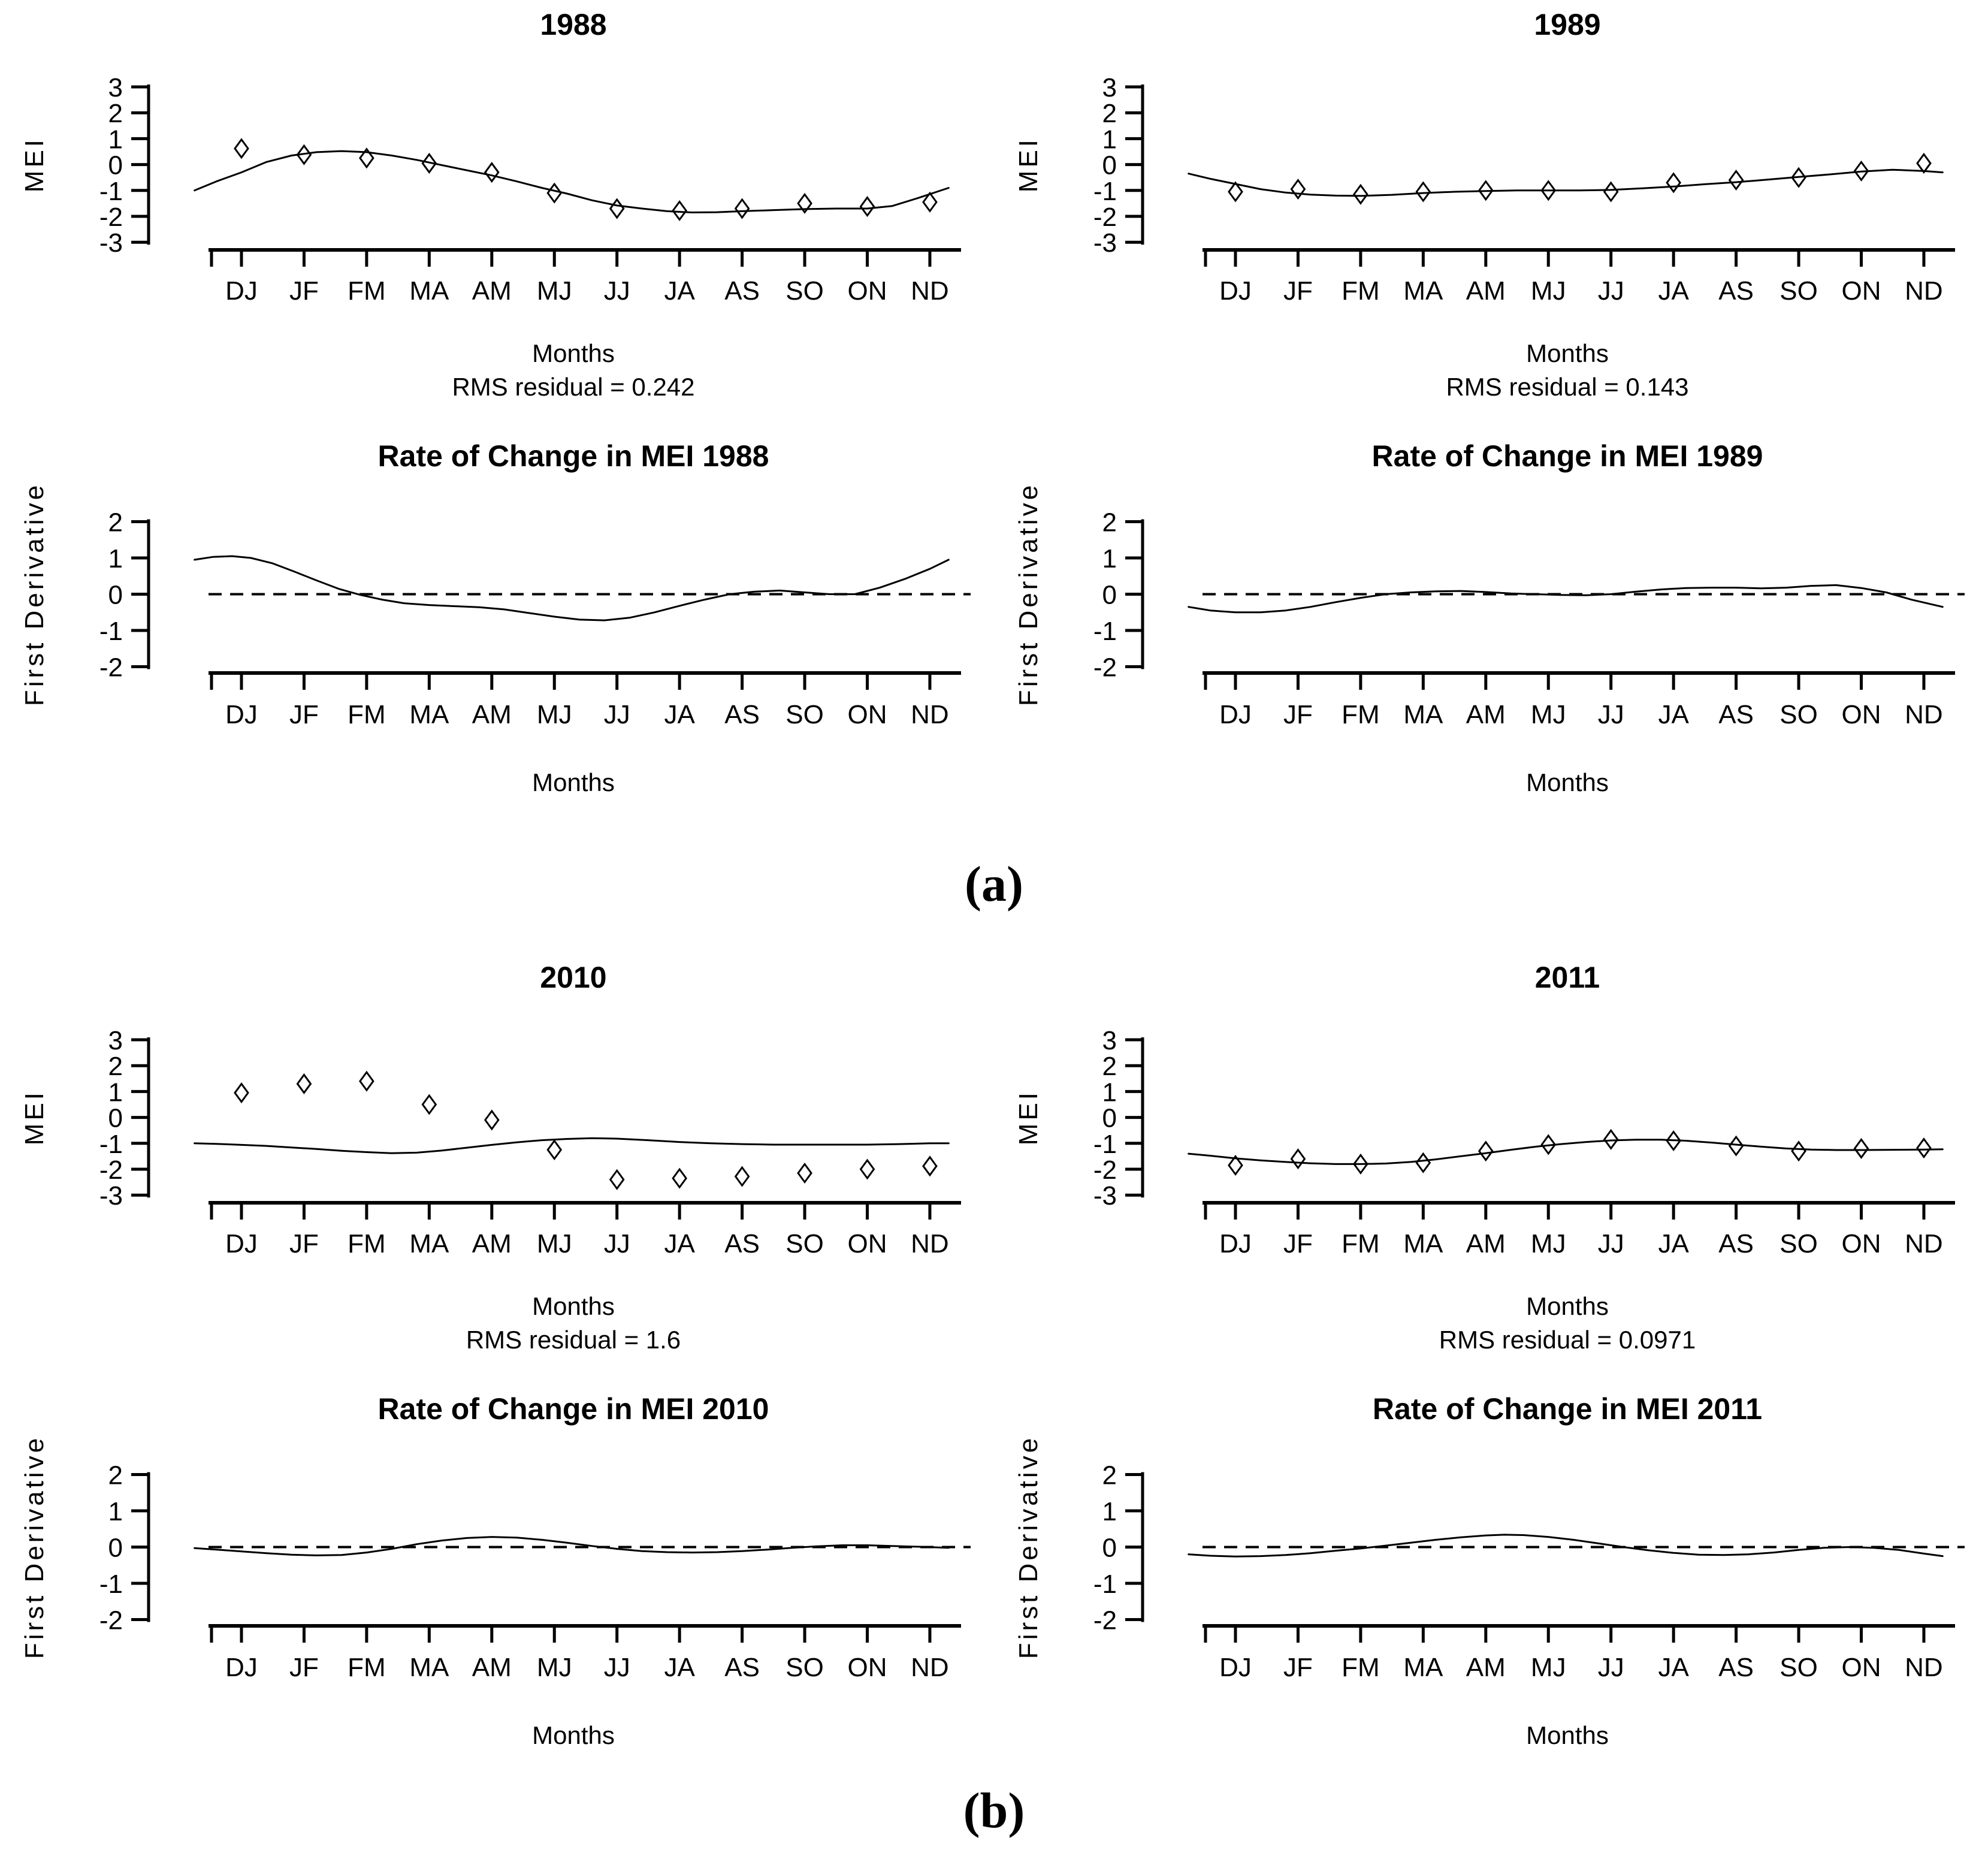 This screenshot has height=1853, width=1988. Describe the element at coordinates (573, 978) in the screenshot. I see `chart-title: 2010` at that location.